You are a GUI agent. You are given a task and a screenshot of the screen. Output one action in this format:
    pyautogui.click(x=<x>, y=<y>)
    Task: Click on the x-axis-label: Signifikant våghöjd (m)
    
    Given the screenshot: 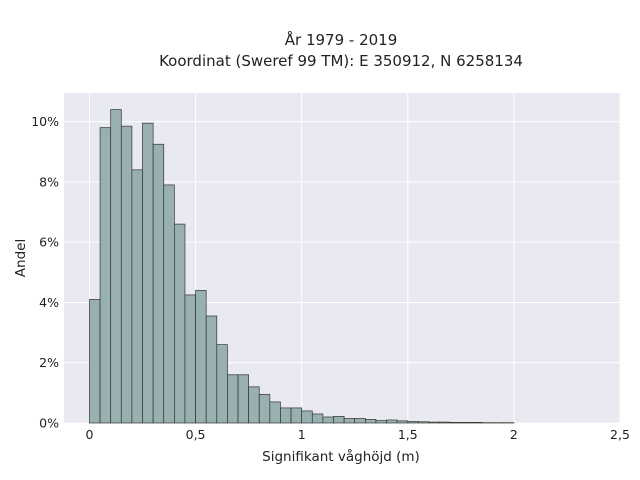 What is the action you would take?
    pyautogui.click(x=341, y=456)
    